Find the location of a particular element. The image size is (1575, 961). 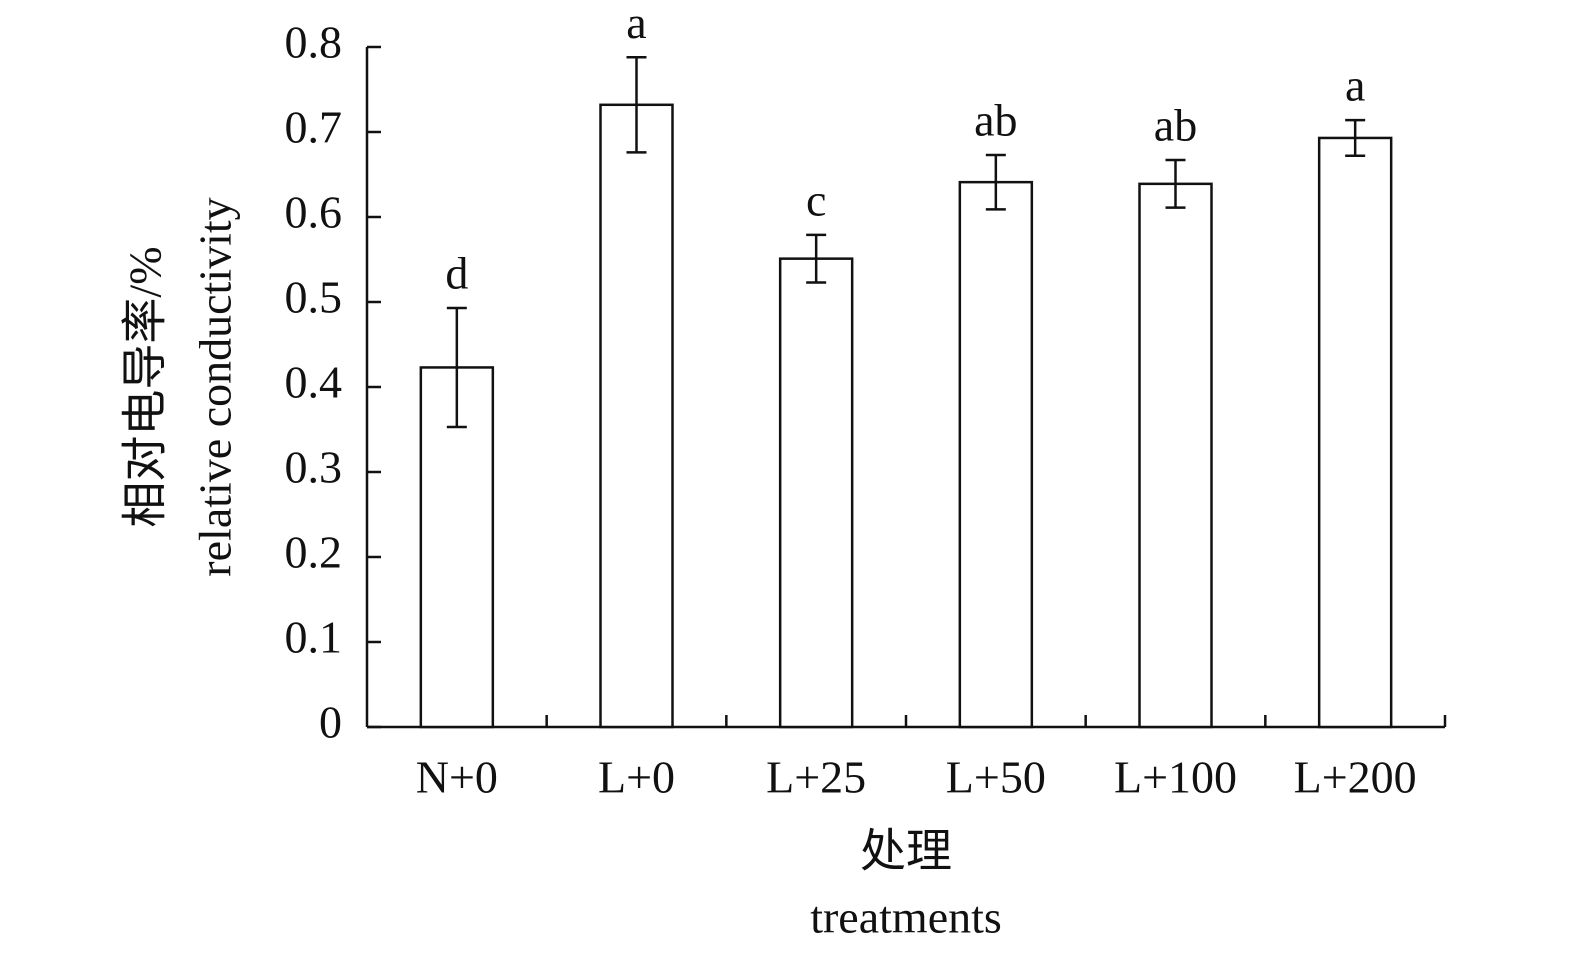

x-tick-label: L+0 is located at coordinates (636, 777).